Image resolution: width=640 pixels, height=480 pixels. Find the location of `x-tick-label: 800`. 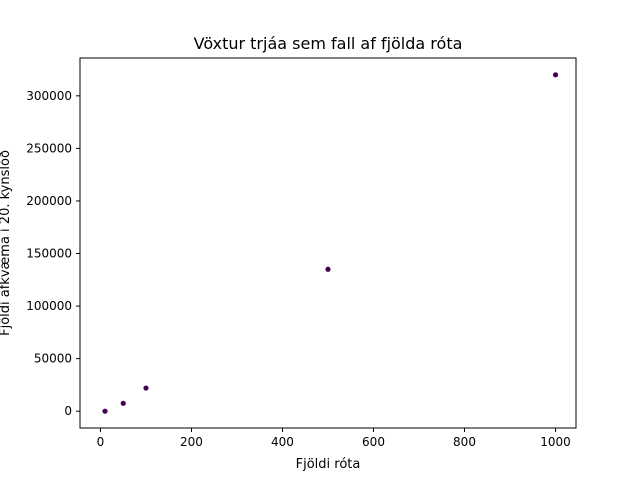

x-tick-label: 800 is located at coordinates (464, 442).